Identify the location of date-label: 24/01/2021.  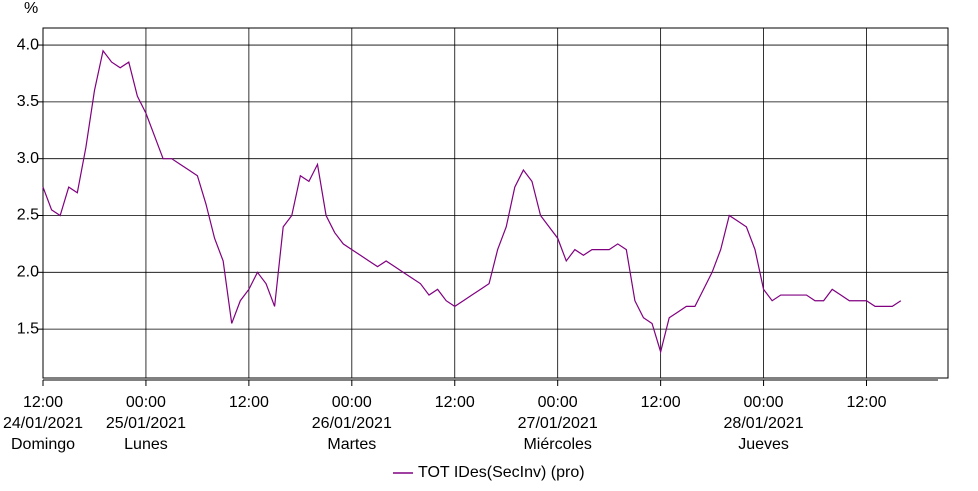
(43, 423).